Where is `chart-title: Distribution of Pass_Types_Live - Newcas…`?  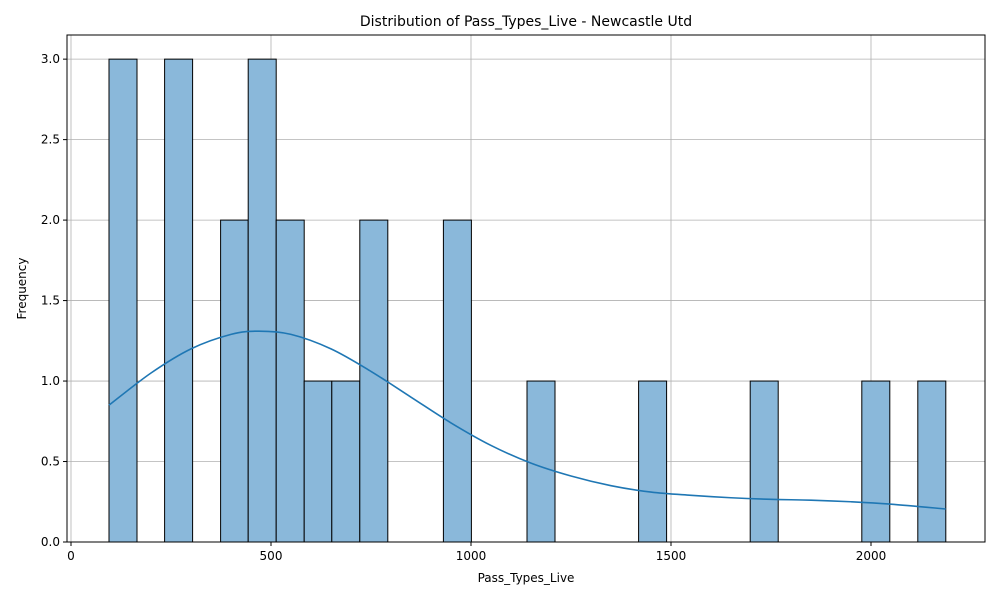
chart-title: Distribution of Pass_Types_Live - Newcas… is located at coordinates (526, 22).